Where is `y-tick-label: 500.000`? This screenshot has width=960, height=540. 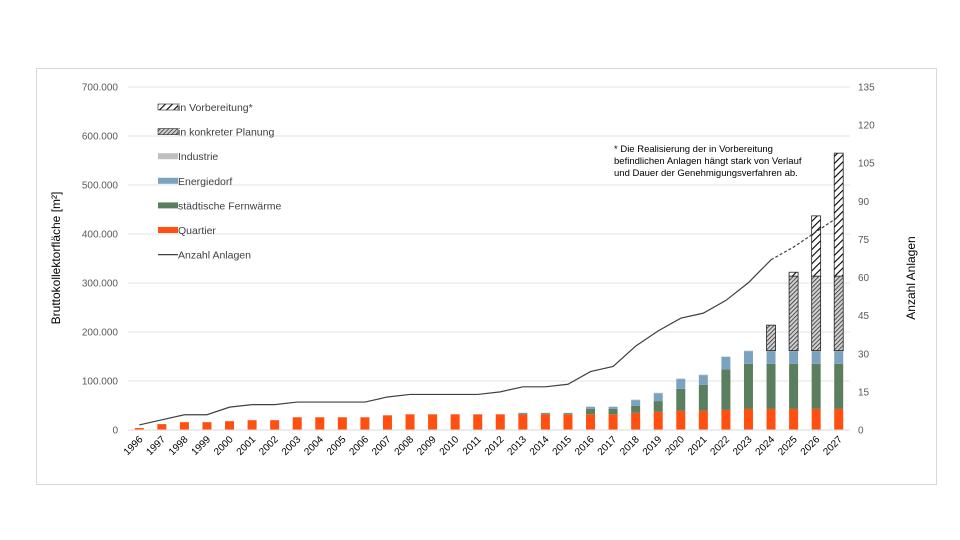
y-tick-label: 500.000 is located at coordinates (100, 186).